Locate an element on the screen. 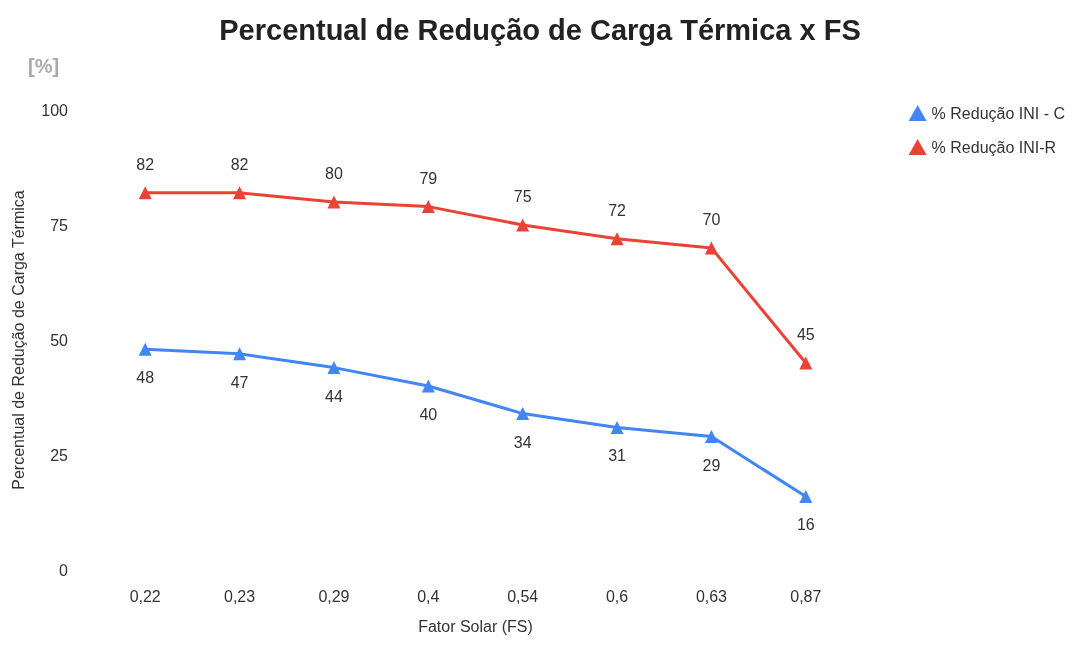  data-label: 80 is located at coordinates (334, 173).